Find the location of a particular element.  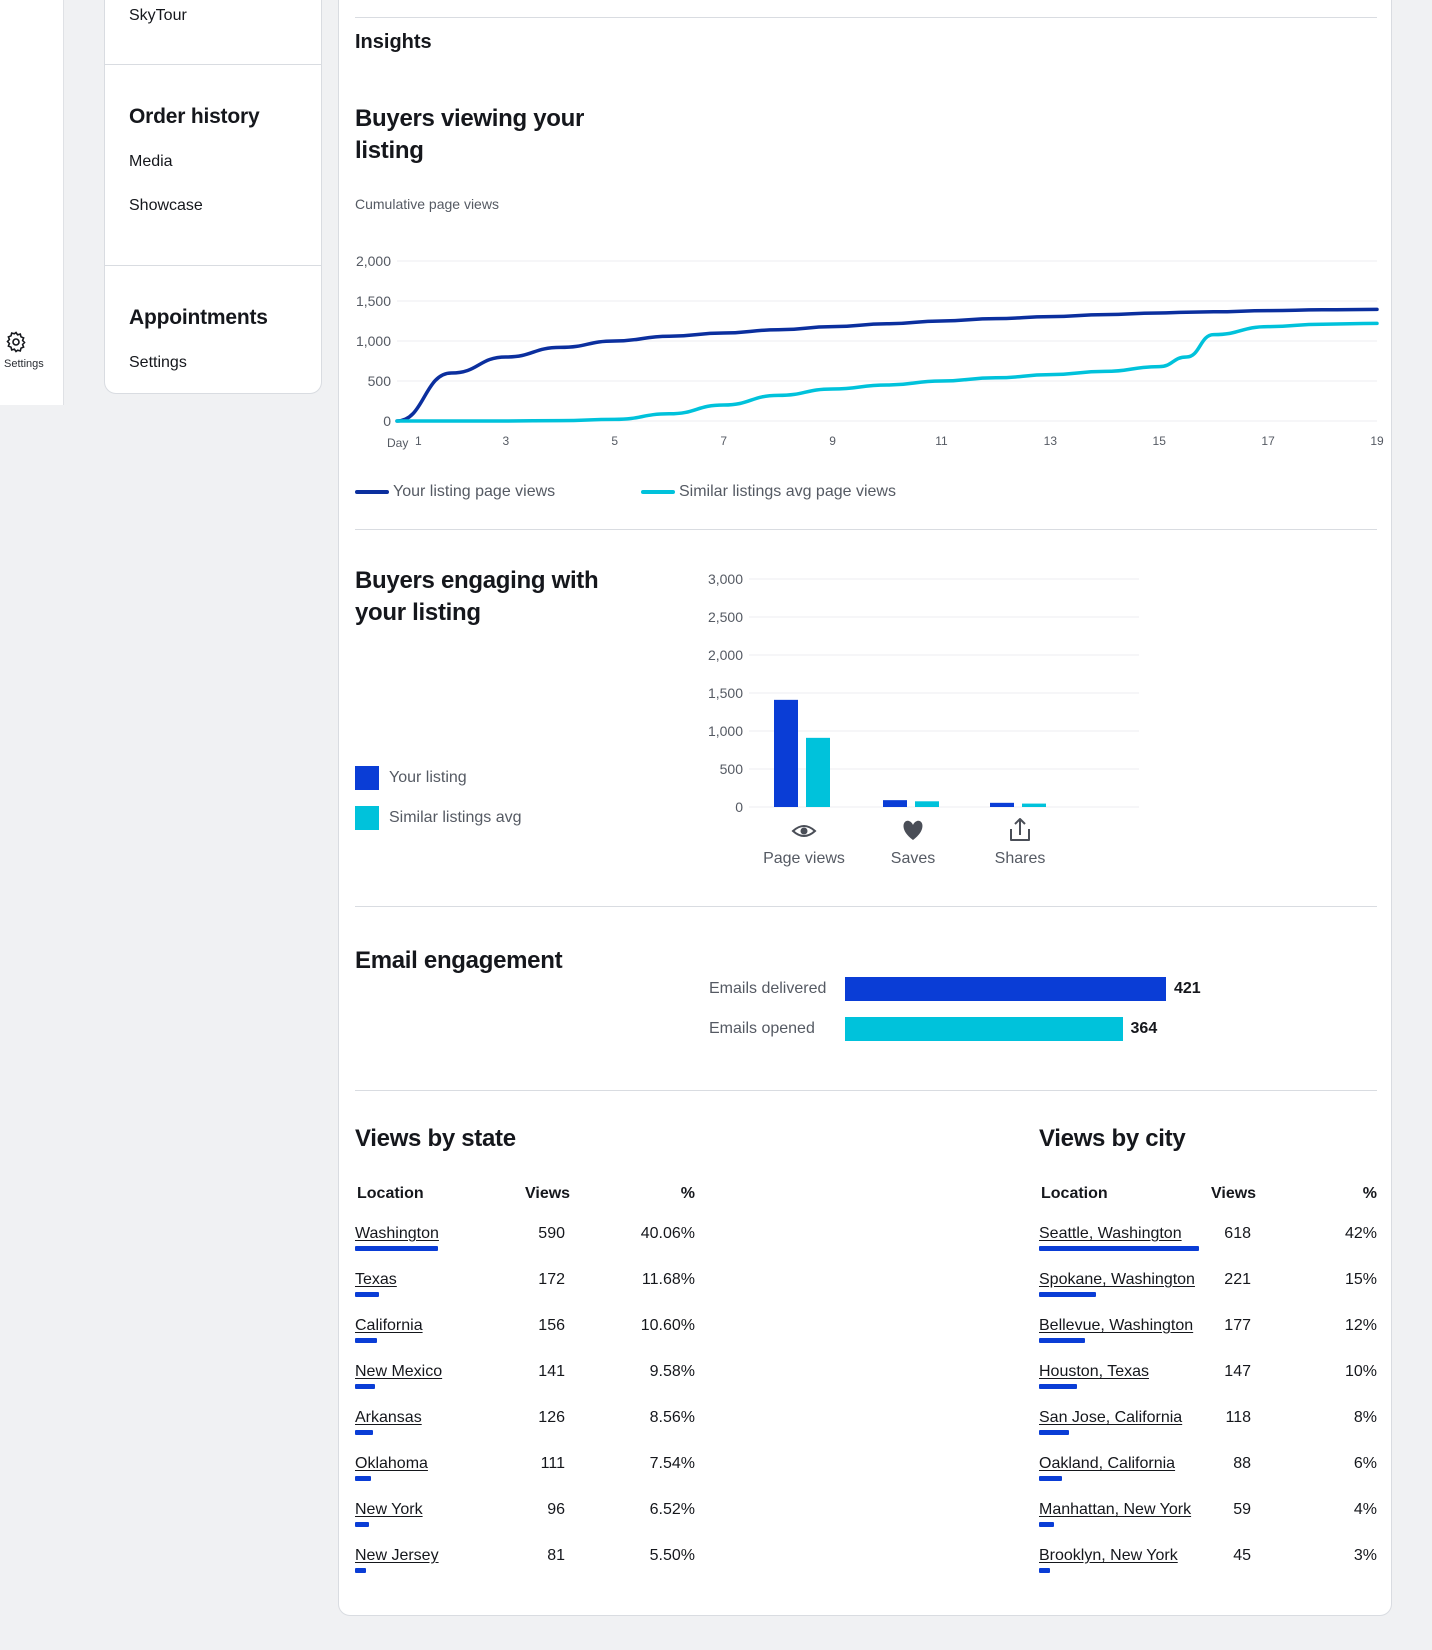

sidenav-item-skytour: SkyTour is located at coordinates (158, 15).